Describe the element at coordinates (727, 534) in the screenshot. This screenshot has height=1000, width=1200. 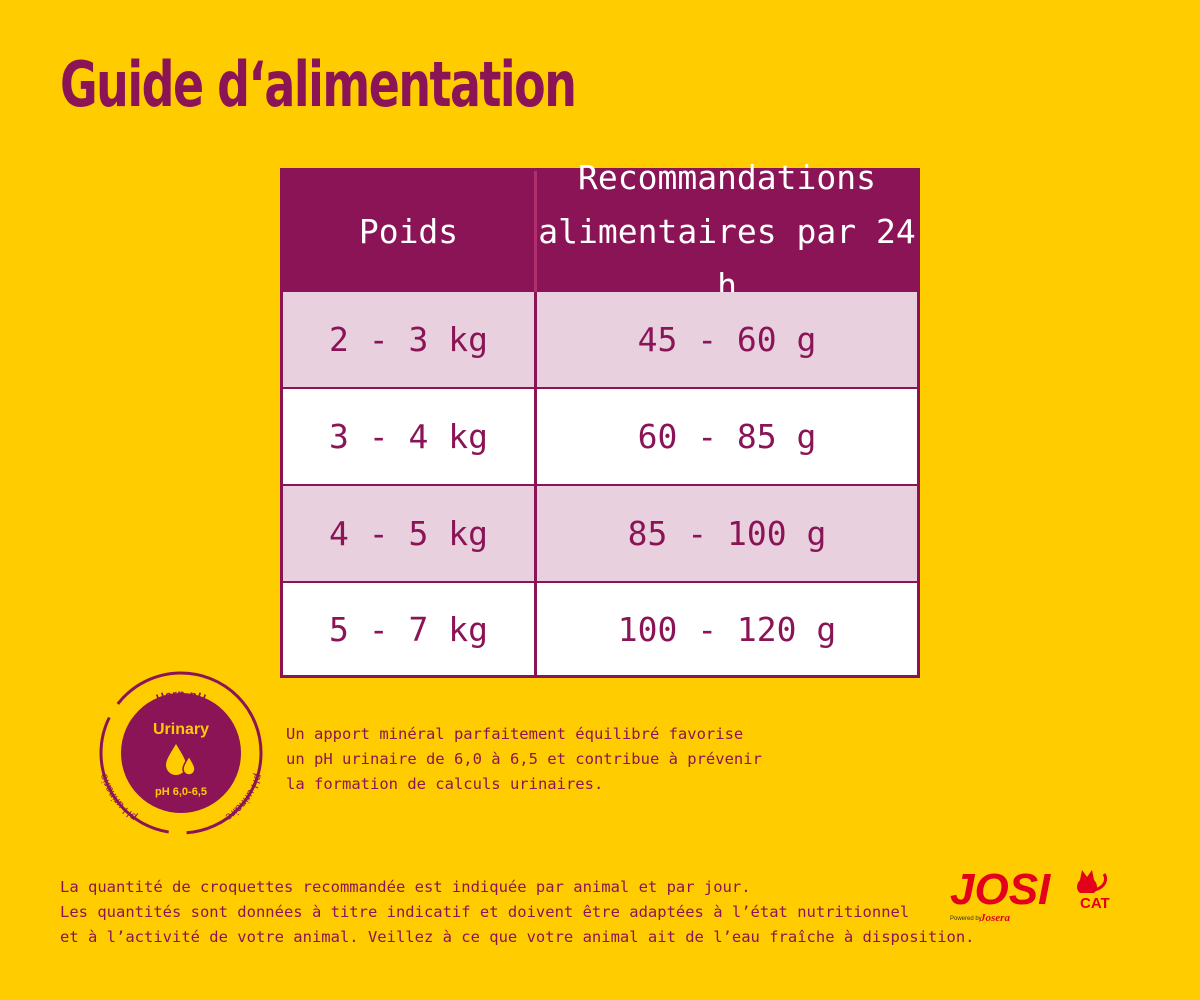
I see `table-row-amount: 85 - 100 g` at that location.